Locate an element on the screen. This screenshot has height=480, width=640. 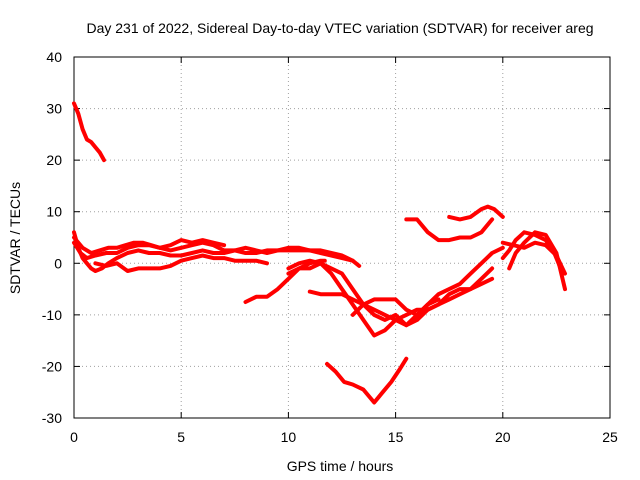
y-tick-label: 20 is located at coordinates (54, 160).